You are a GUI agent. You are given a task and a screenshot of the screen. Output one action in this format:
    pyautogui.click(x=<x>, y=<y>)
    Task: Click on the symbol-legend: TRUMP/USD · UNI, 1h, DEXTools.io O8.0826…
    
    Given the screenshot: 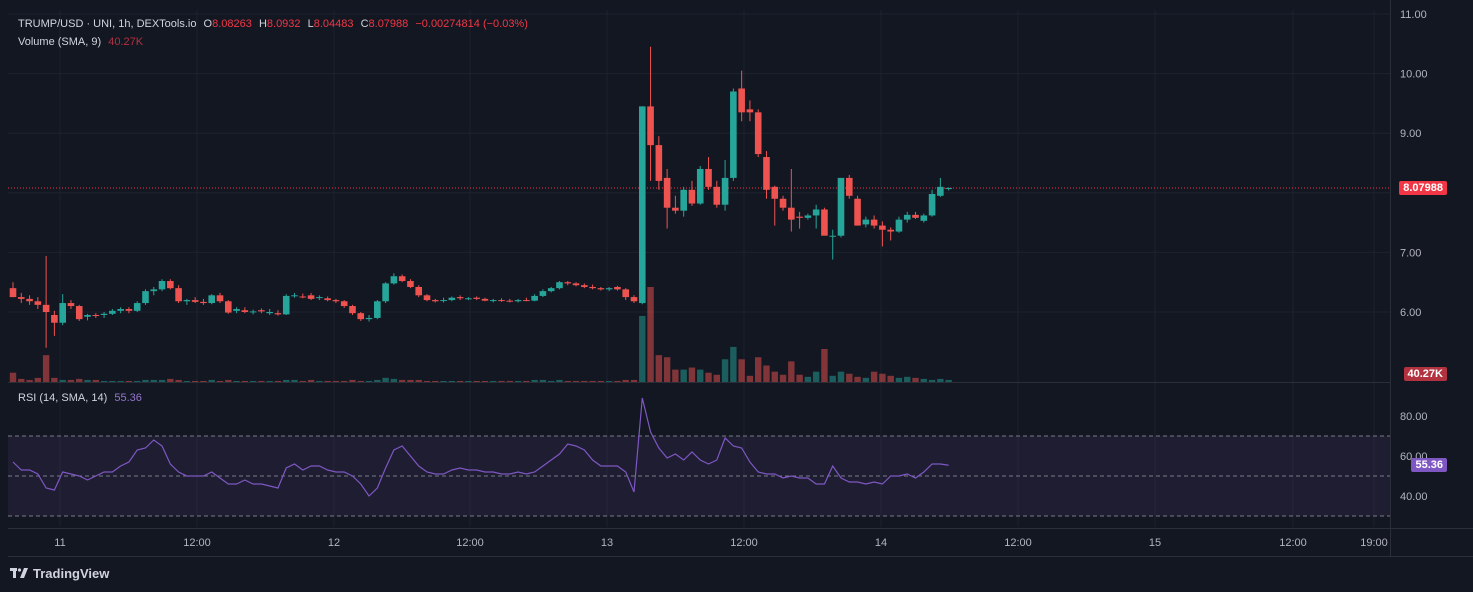 What is the action you would take?
    pyautogui.click(x=275, y=24)
    